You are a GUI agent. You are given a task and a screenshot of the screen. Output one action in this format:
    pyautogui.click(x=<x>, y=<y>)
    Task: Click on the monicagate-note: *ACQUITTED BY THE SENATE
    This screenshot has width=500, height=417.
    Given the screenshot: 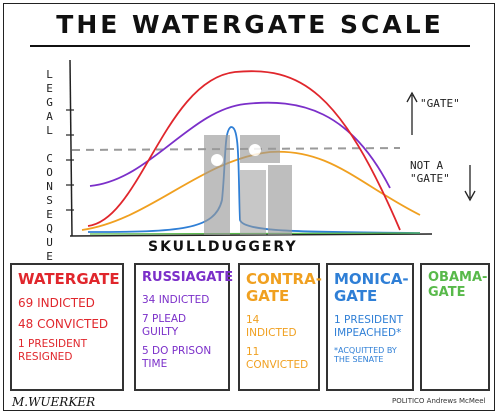 What is the action you would take?
    pyautogui.click(x=365, y=355)
    